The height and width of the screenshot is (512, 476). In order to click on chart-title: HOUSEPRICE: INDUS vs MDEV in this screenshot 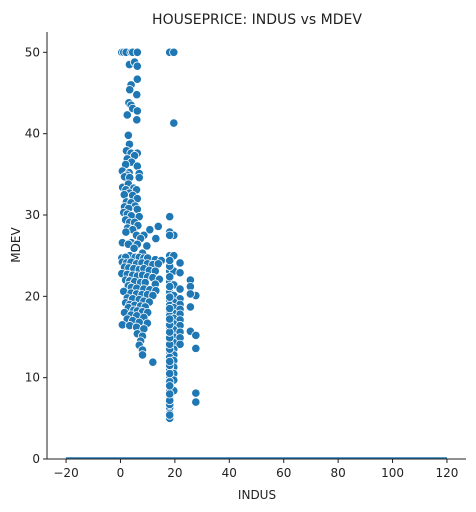, I will do `click(257, 20)`.